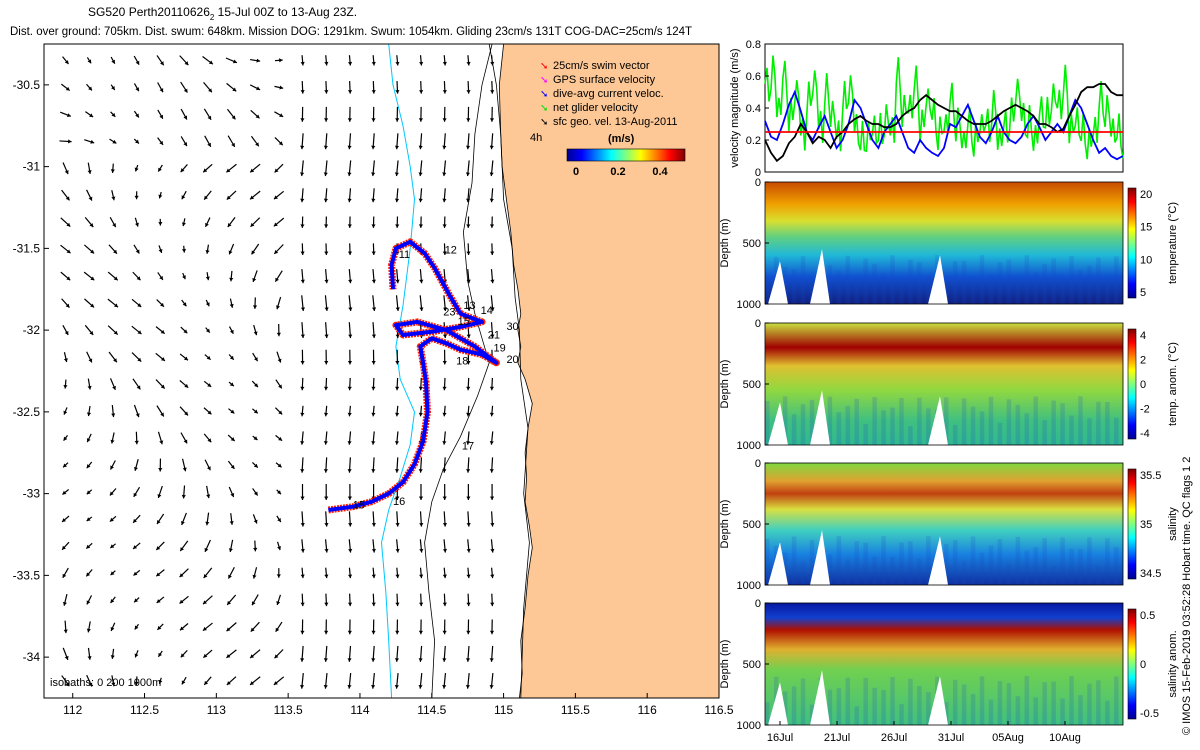 The height and width of the screenshot is (750, 1200). I want to click on colorbar-title: (m/s), so click(621, 139).